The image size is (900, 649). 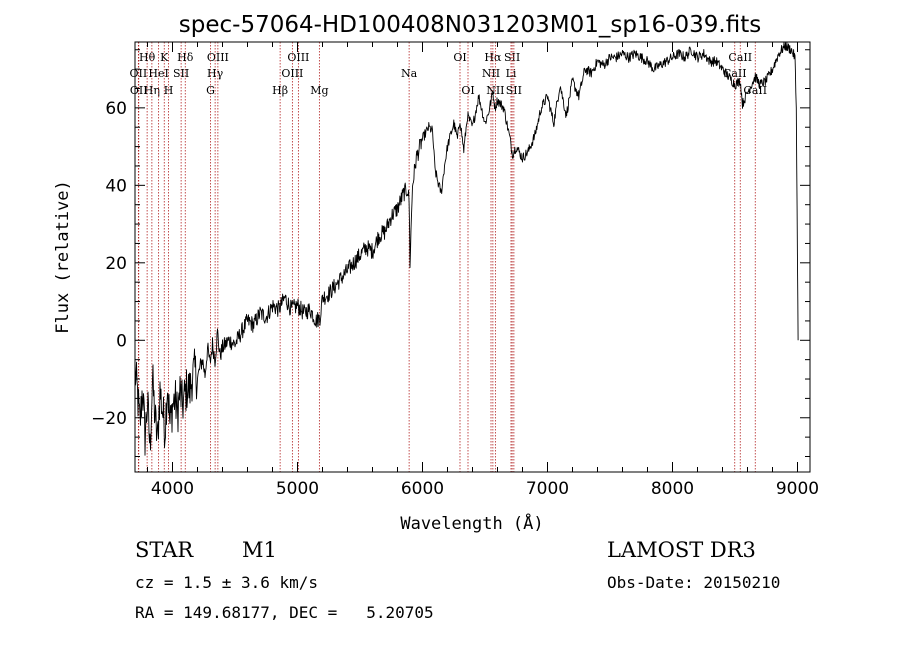 What do you see at coordinates (139, 90) in the screenshot?
I see `line-mark-label-2: OII` at bounding box center [139, 90].